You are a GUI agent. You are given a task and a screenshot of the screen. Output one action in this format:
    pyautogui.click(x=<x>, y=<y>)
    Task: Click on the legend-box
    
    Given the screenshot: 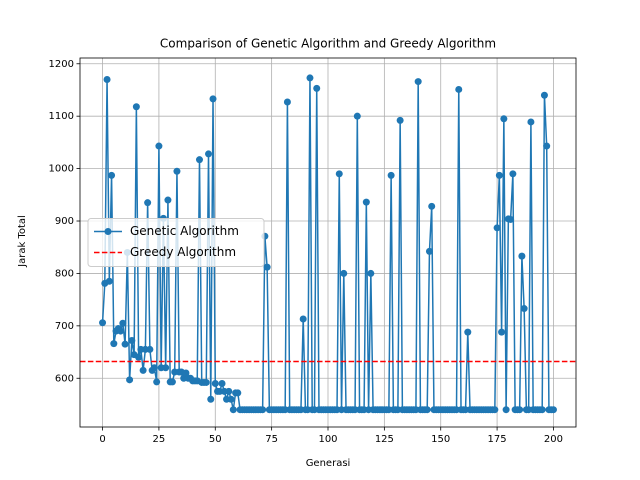 What is the action you would take?
    pyautogui.click(x=176, y=242)
    